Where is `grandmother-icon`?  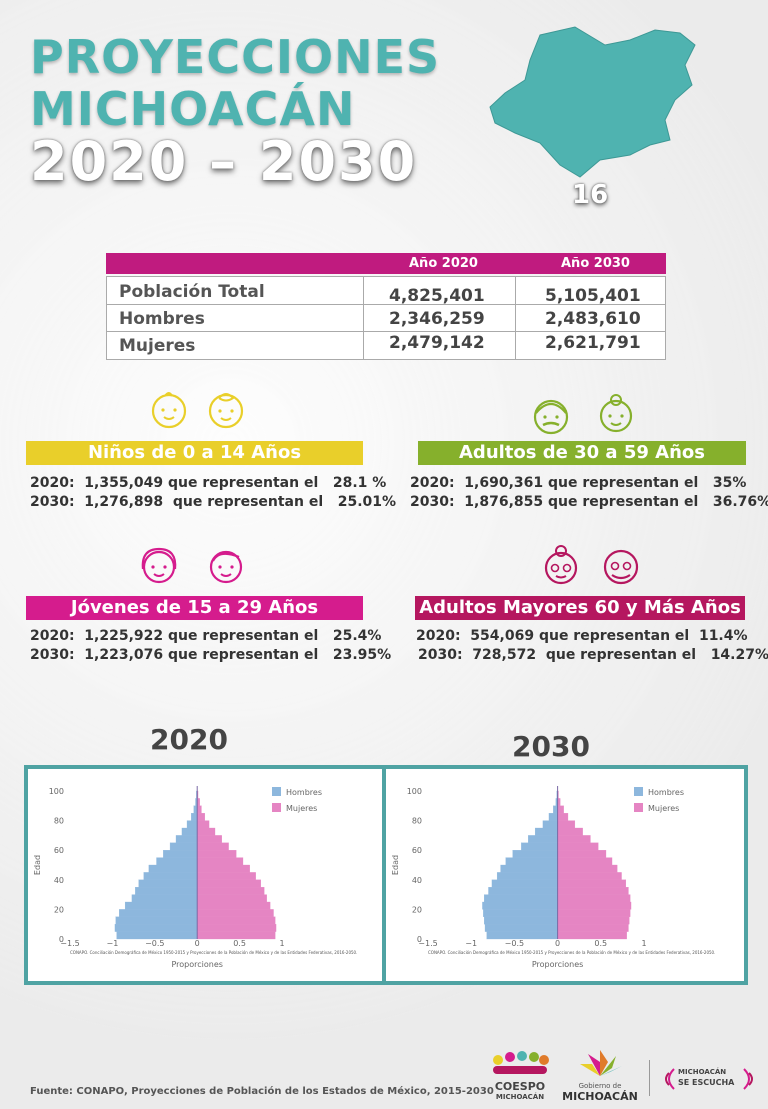
grandmother-icon is located at coordinates (561, 565).